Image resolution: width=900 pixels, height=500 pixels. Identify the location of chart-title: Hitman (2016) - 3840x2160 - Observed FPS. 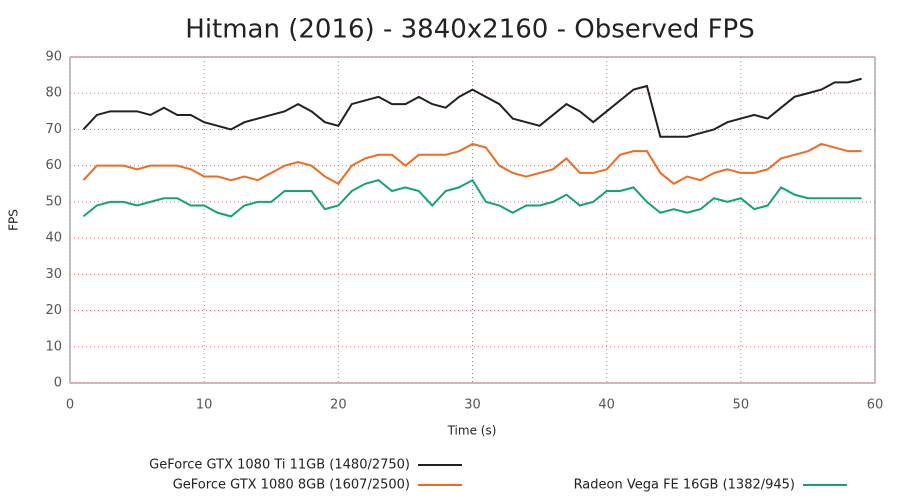
(469, 30).